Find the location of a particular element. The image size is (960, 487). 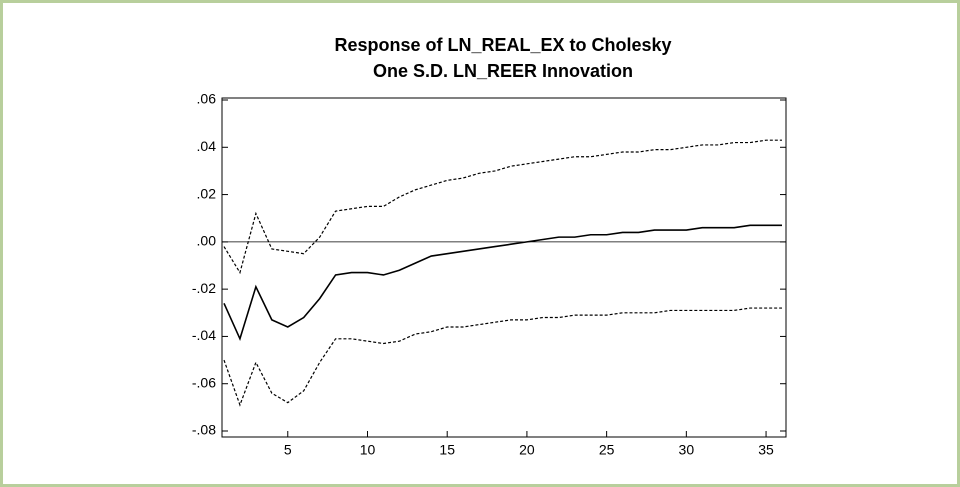

y-tick-label: .00 is located at coordinates (207, 241).